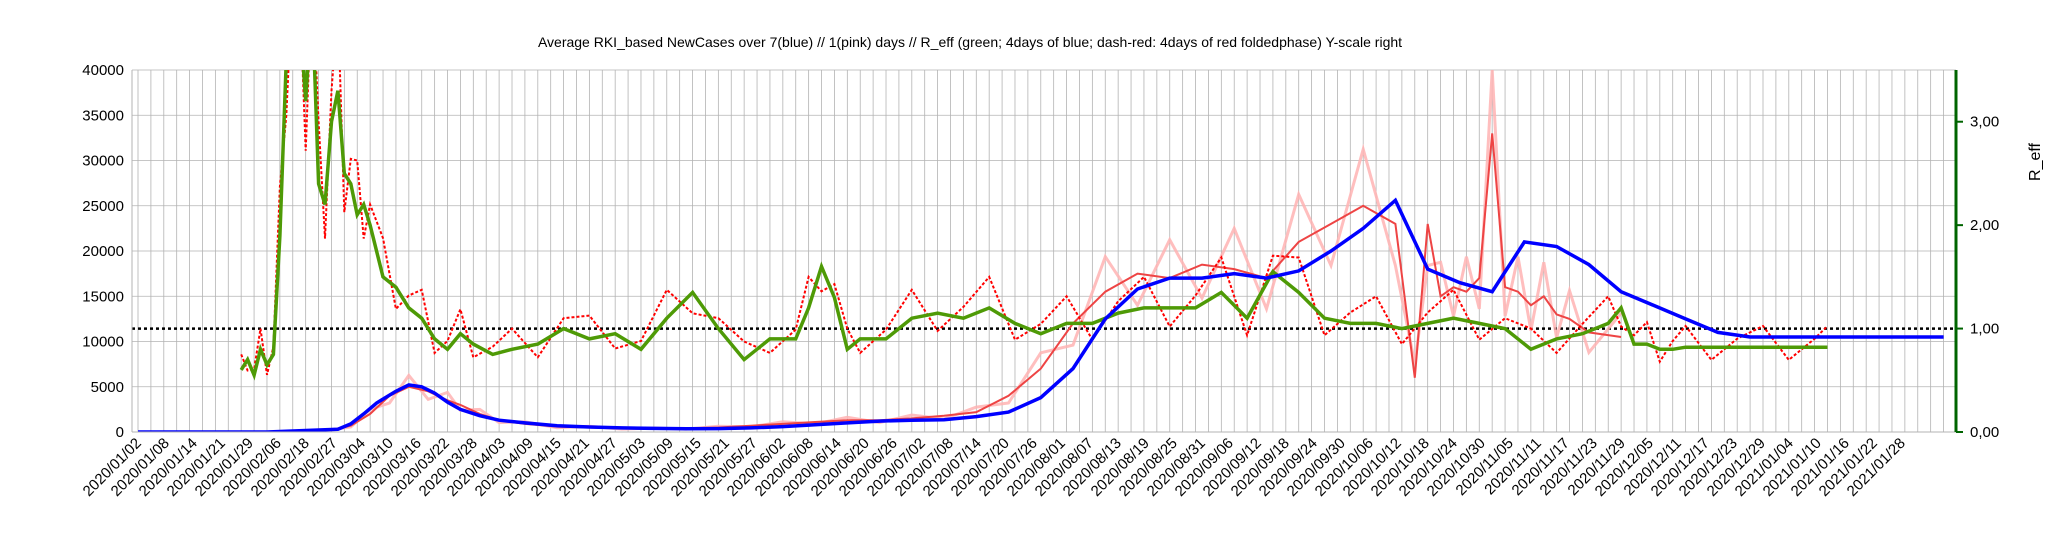 The width and height of the screenshot is (2048, 540). I want to click on y-tick-label-left: 30000, so click(103, 161).